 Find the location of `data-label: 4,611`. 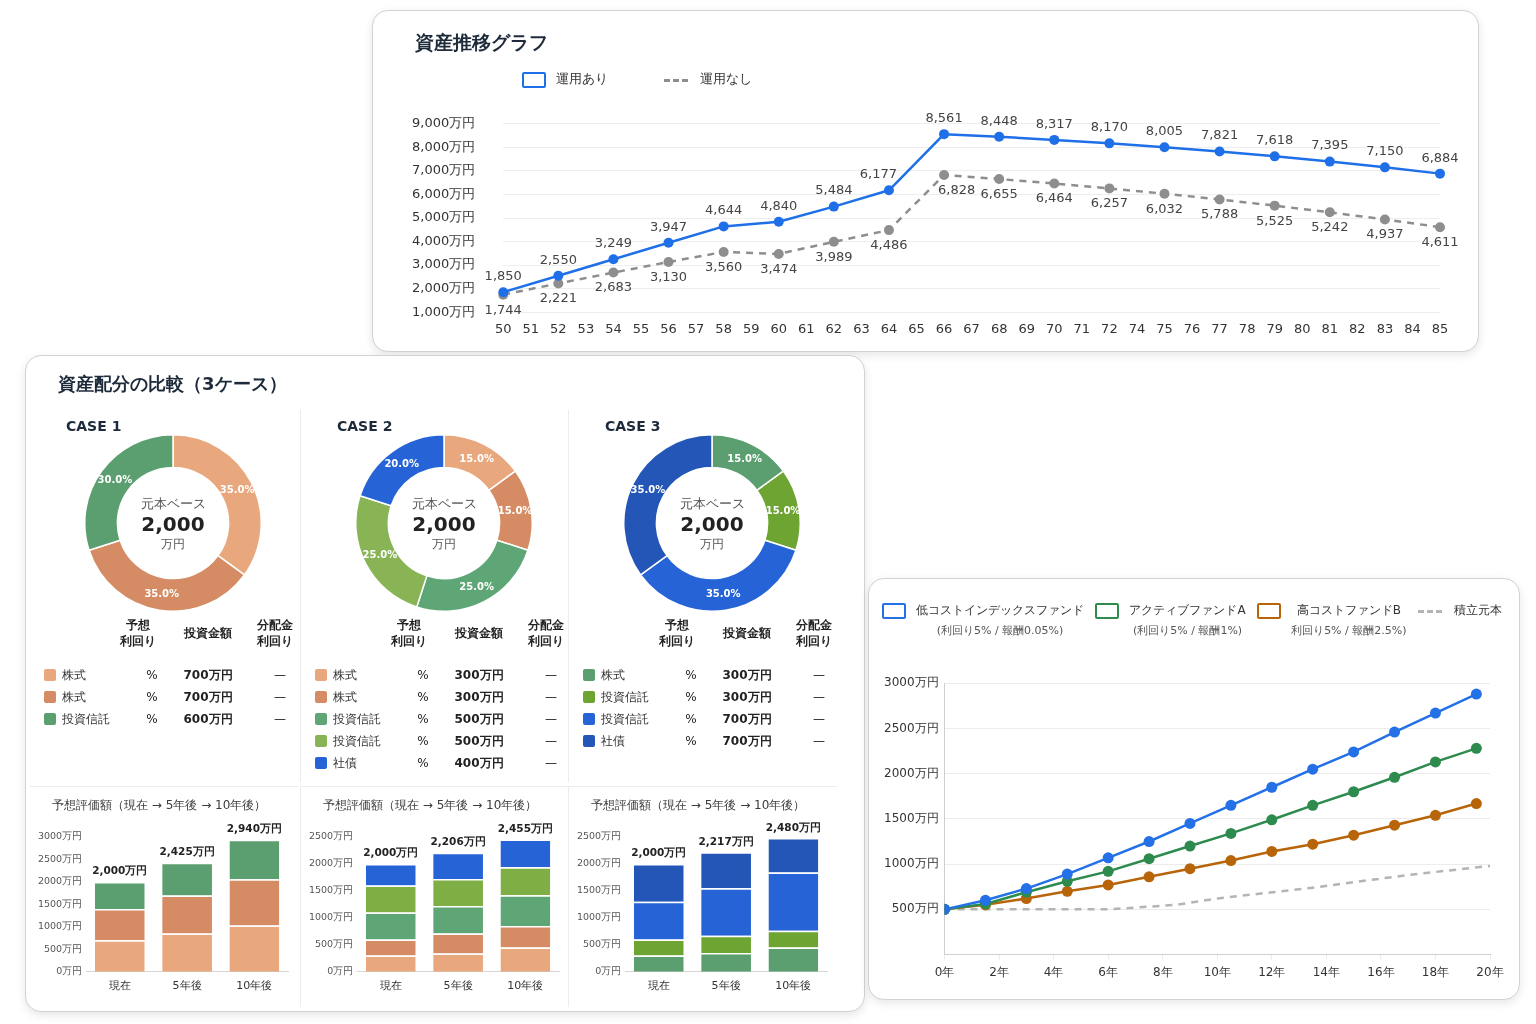

data-label: 4,611 is located at coordinates (1440, 242).